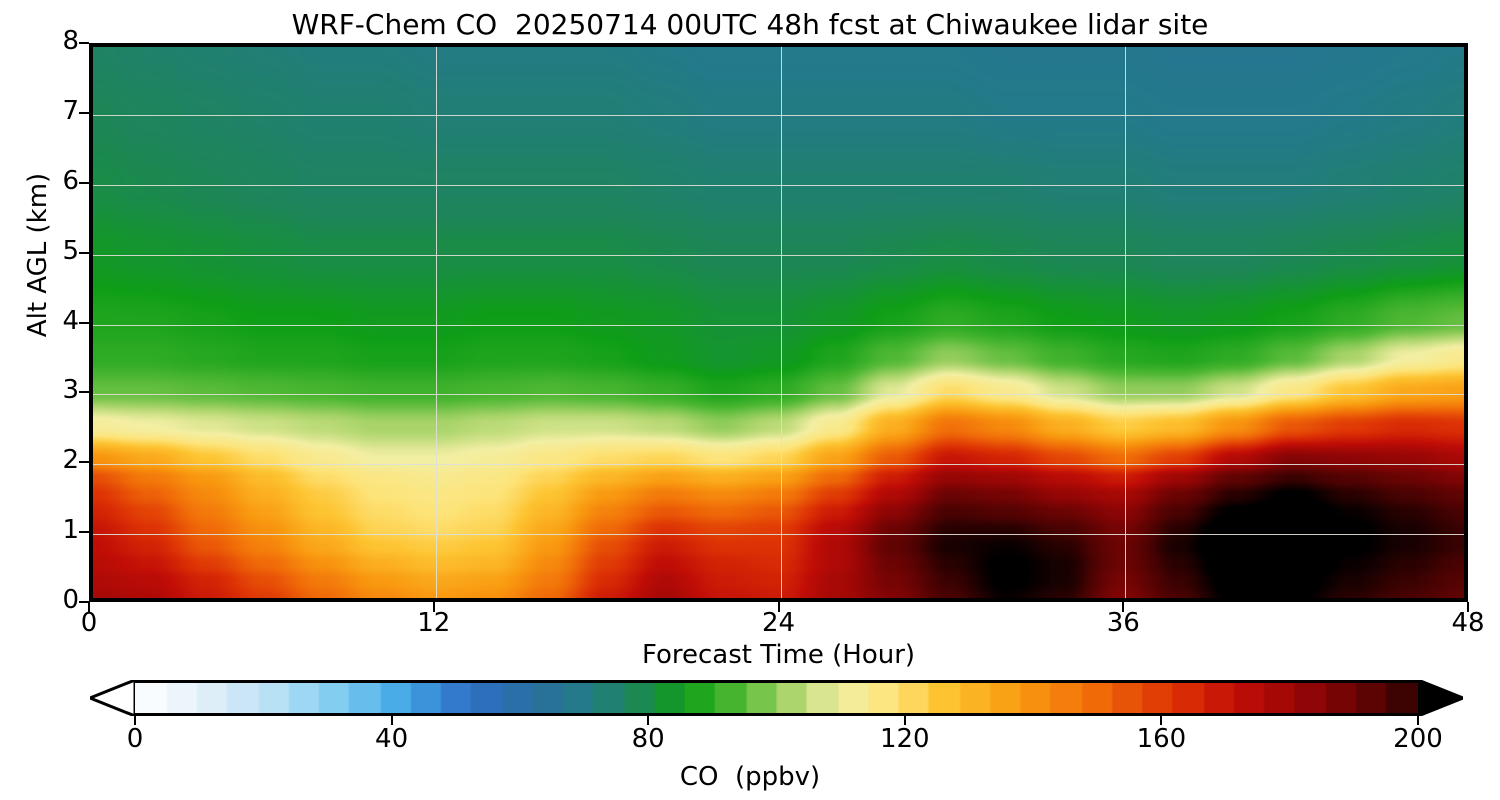 This screenshot has height=800, width=1500. Describe the element at coordinates (778, 655) in the screenshot. I see `x-axis-title: Forecast Time (Hour)` at that location.